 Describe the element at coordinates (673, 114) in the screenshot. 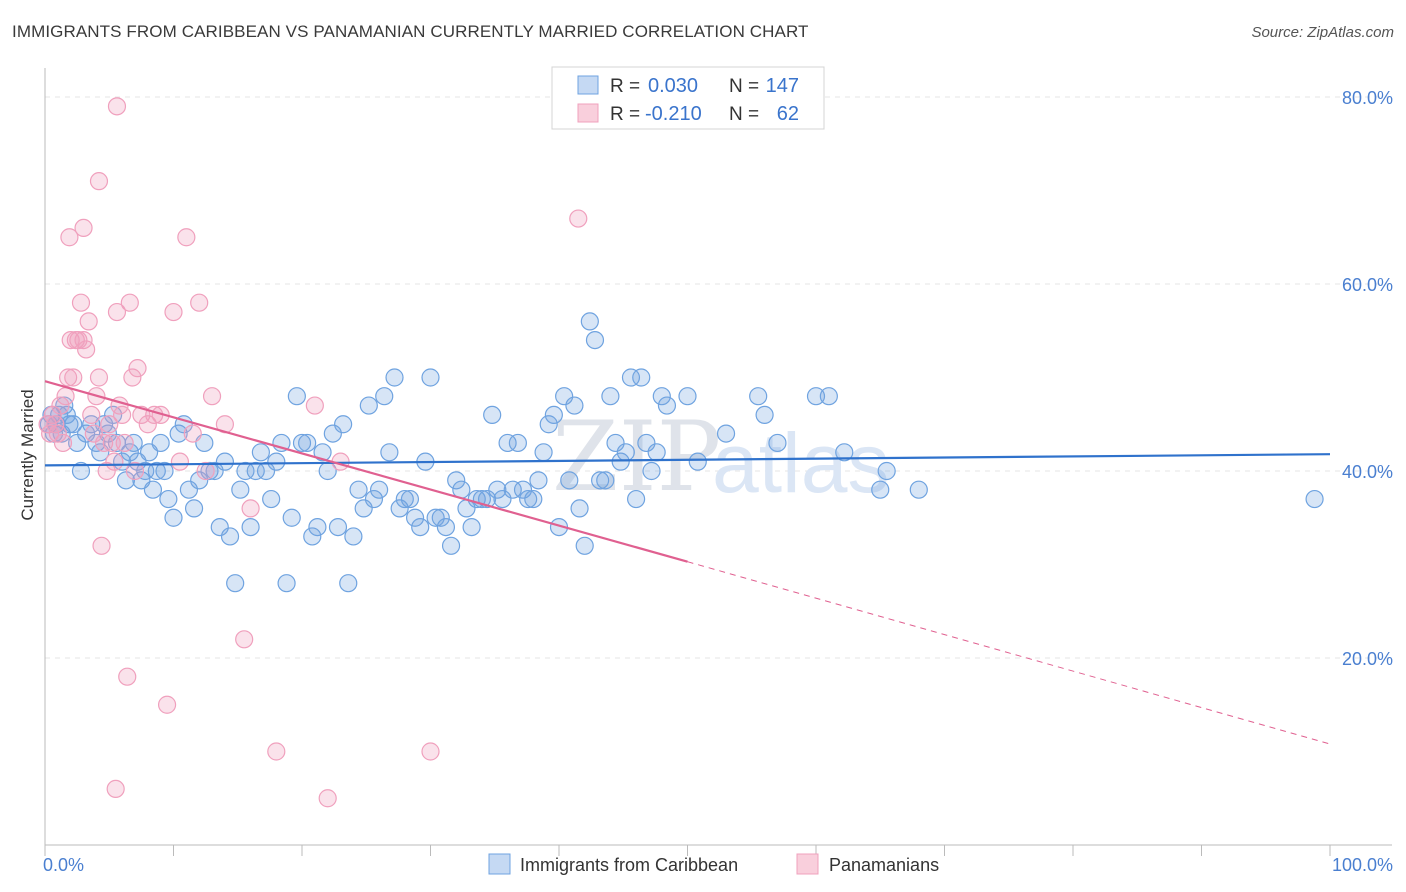

I see `legend-r-value-pink: -0.210` at that location.